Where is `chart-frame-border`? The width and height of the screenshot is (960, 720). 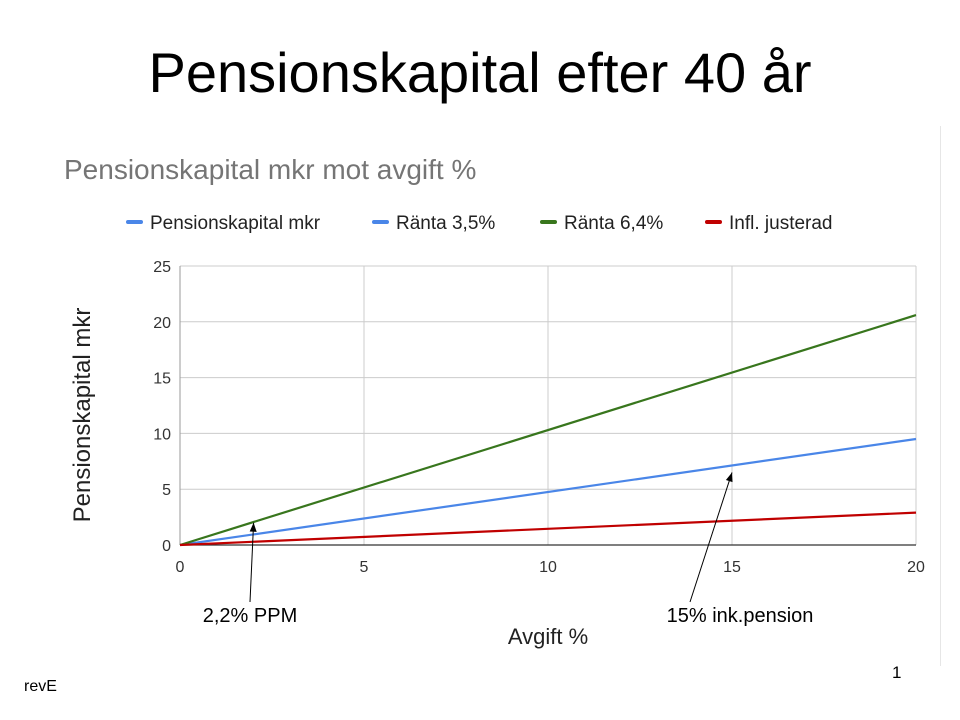 chart-frame-border is located at coordinates (940, 396).